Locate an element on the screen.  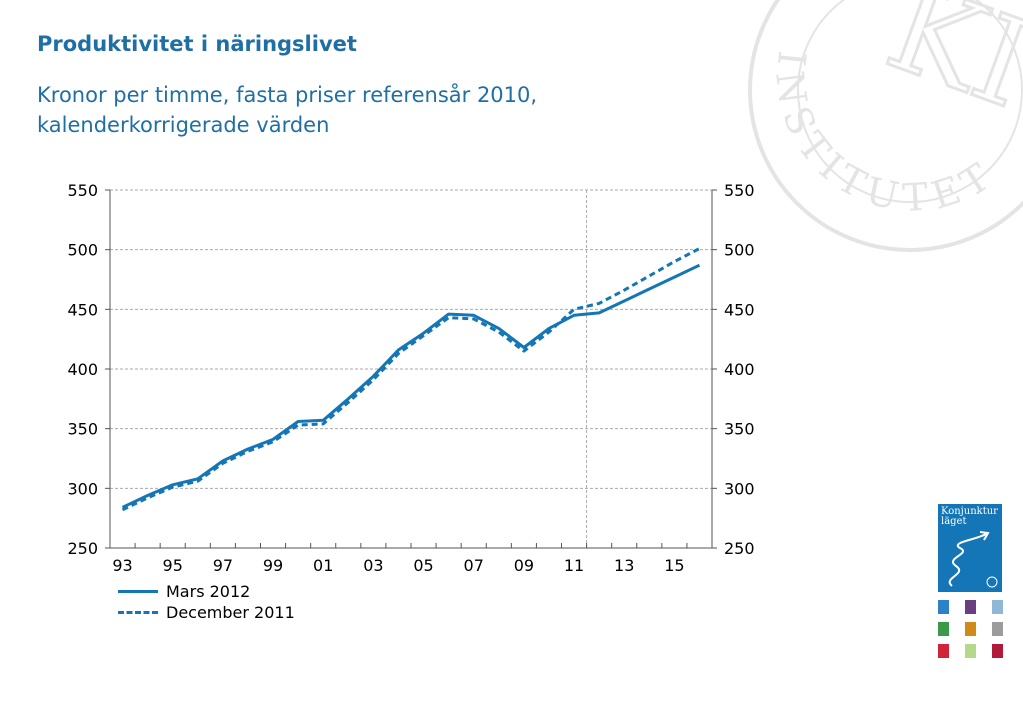
legend-swatch-solid is located at coordinates (138, 591).